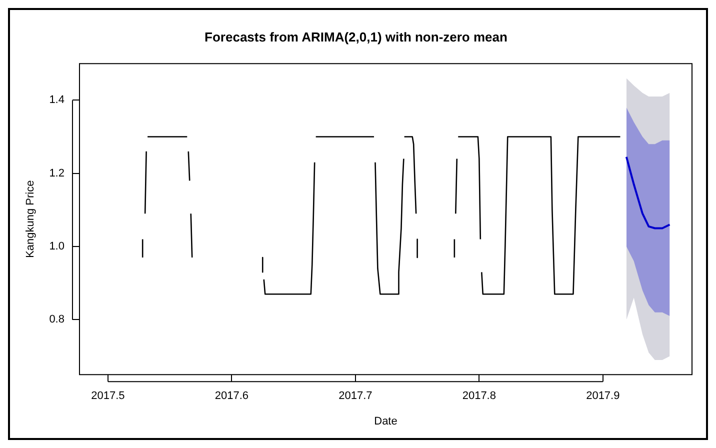 The image size is (716, 448). What do you see at coordinates (356, 36) in the screenshot?
I see `chart-title: Forecasts from ARIMA(2,0,1) with non-zero mean` at bounding box center [356, 36].